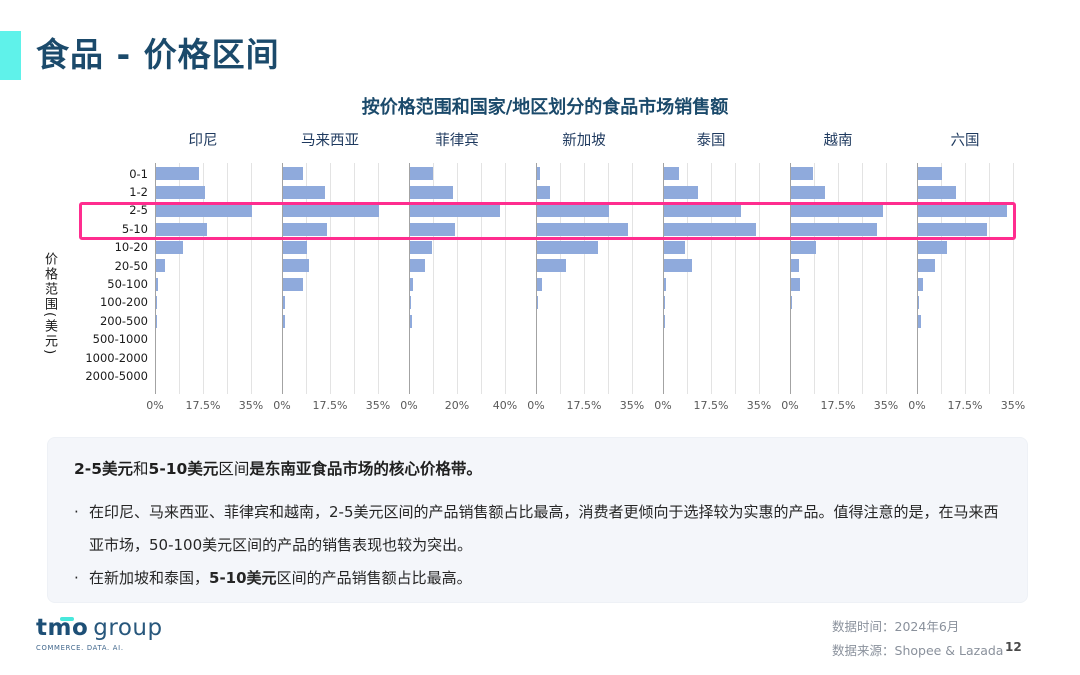  What do you see at coordinates (234, 469) in the screenshot?
I see `text-segment: 区间` at bounding box center [234, 469].